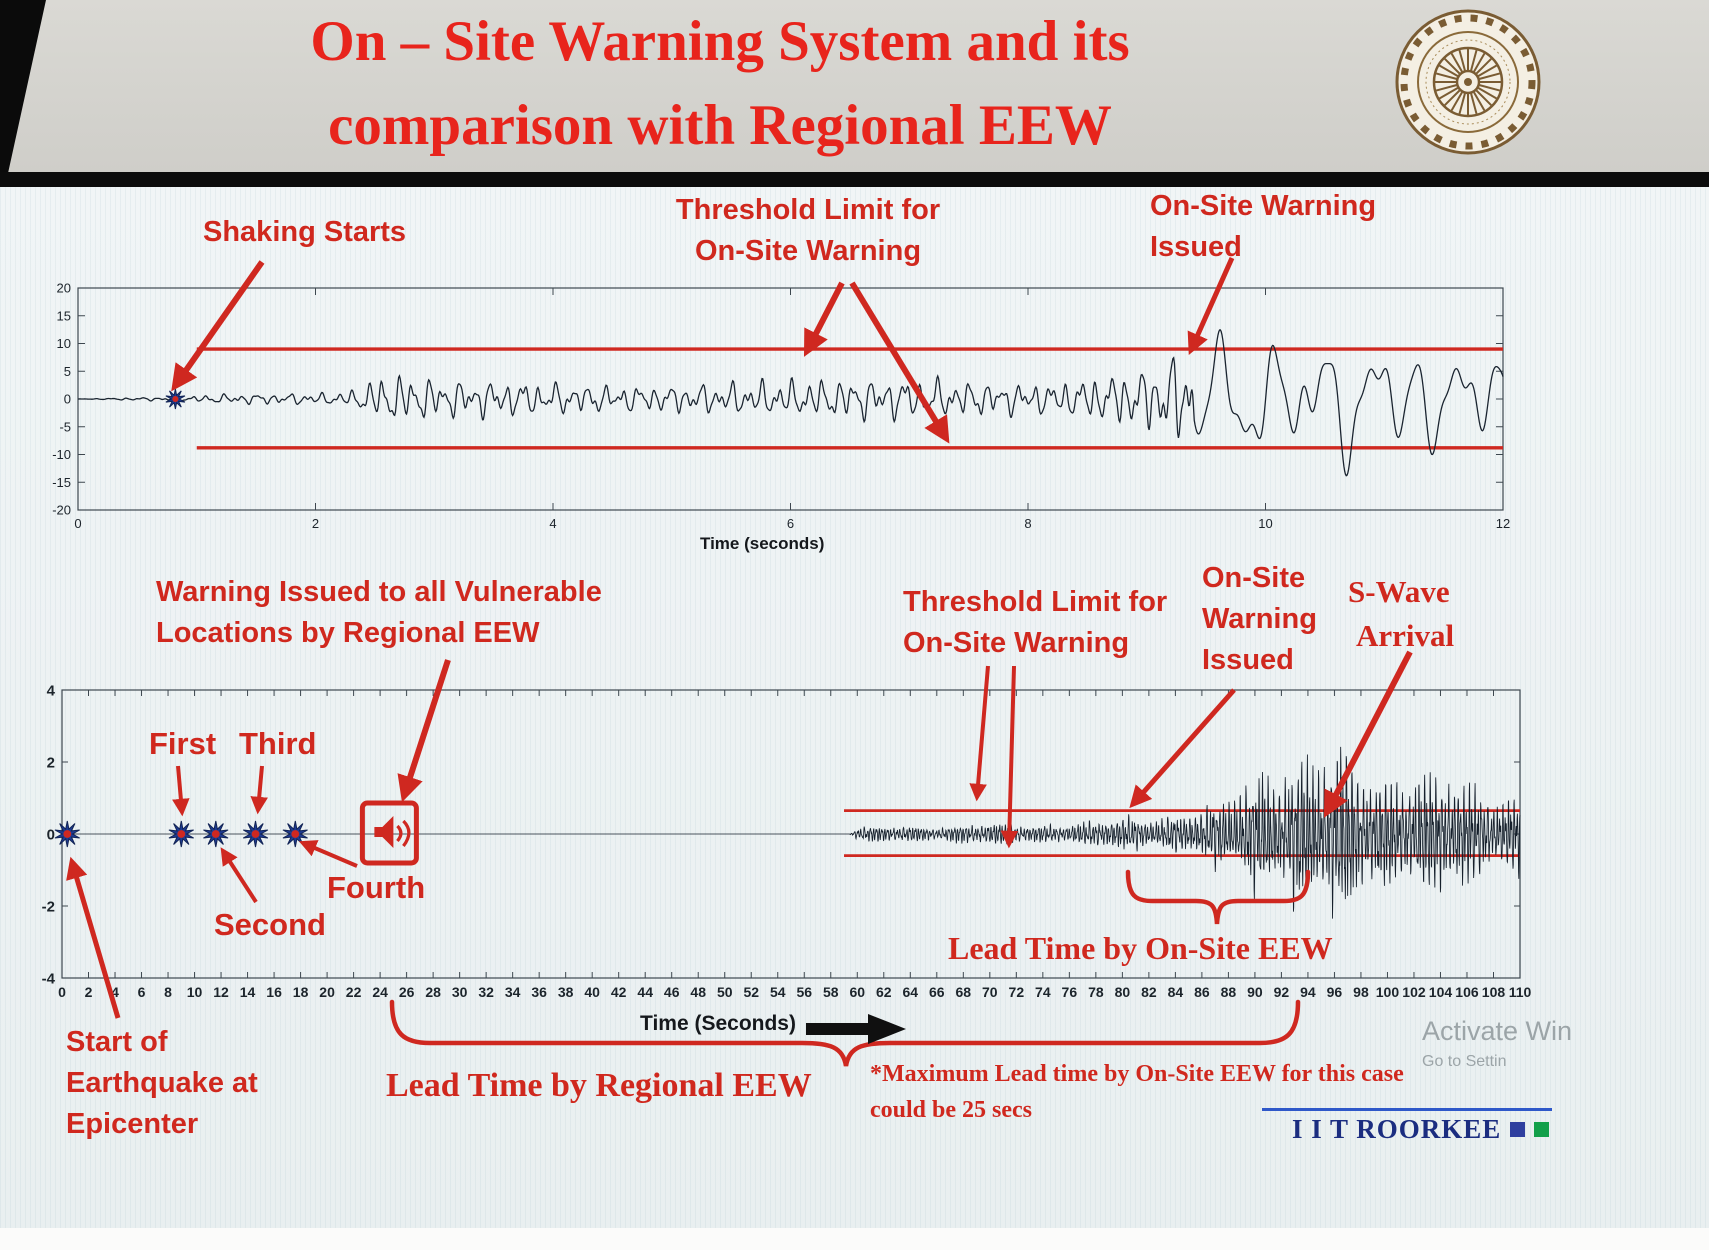  I want to click on third-station-label: Third, so click(278, 743).